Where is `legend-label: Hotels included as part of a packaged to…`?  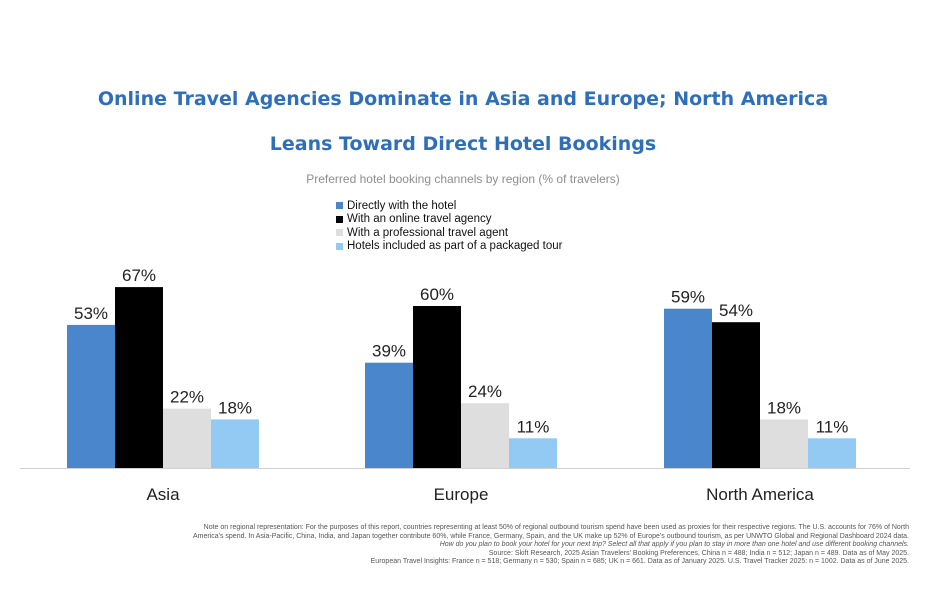 legend-label: Hotels included as part of a packaged to… is located at coordinates (455, 246).